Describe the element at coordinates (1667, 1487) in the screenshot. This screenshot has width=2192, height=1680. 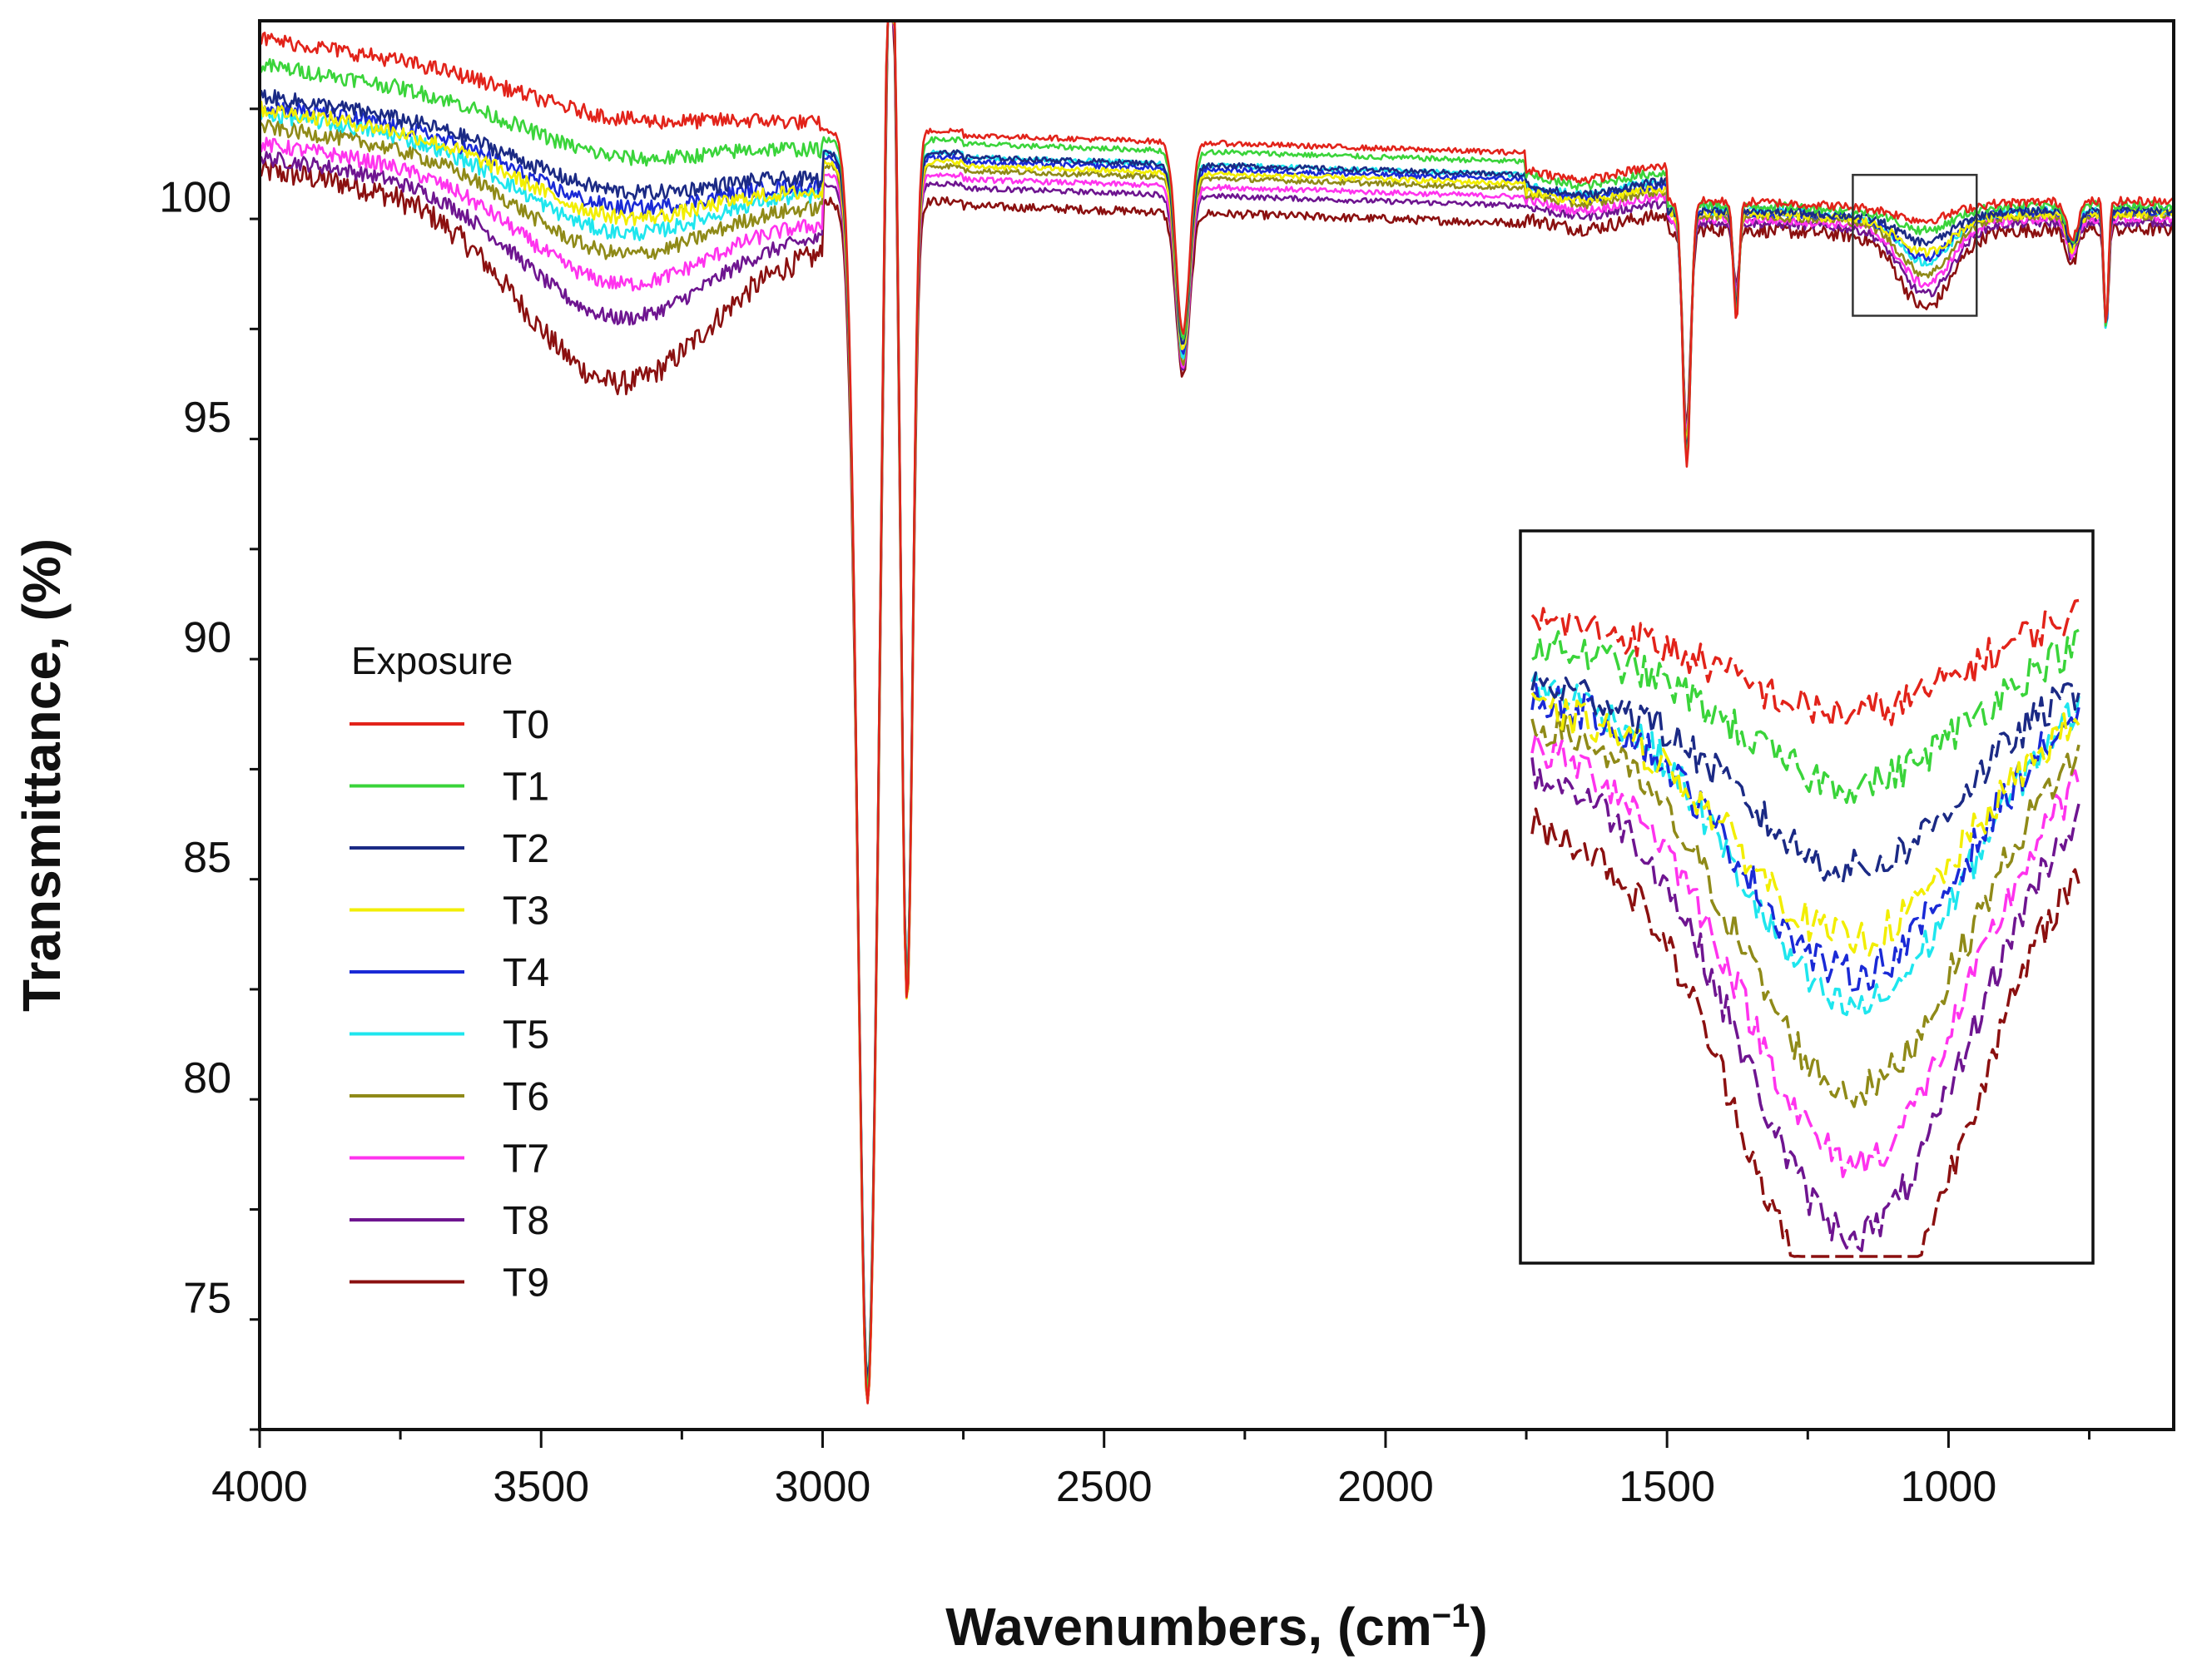
I see `x-tick-label: 1500` at that location.